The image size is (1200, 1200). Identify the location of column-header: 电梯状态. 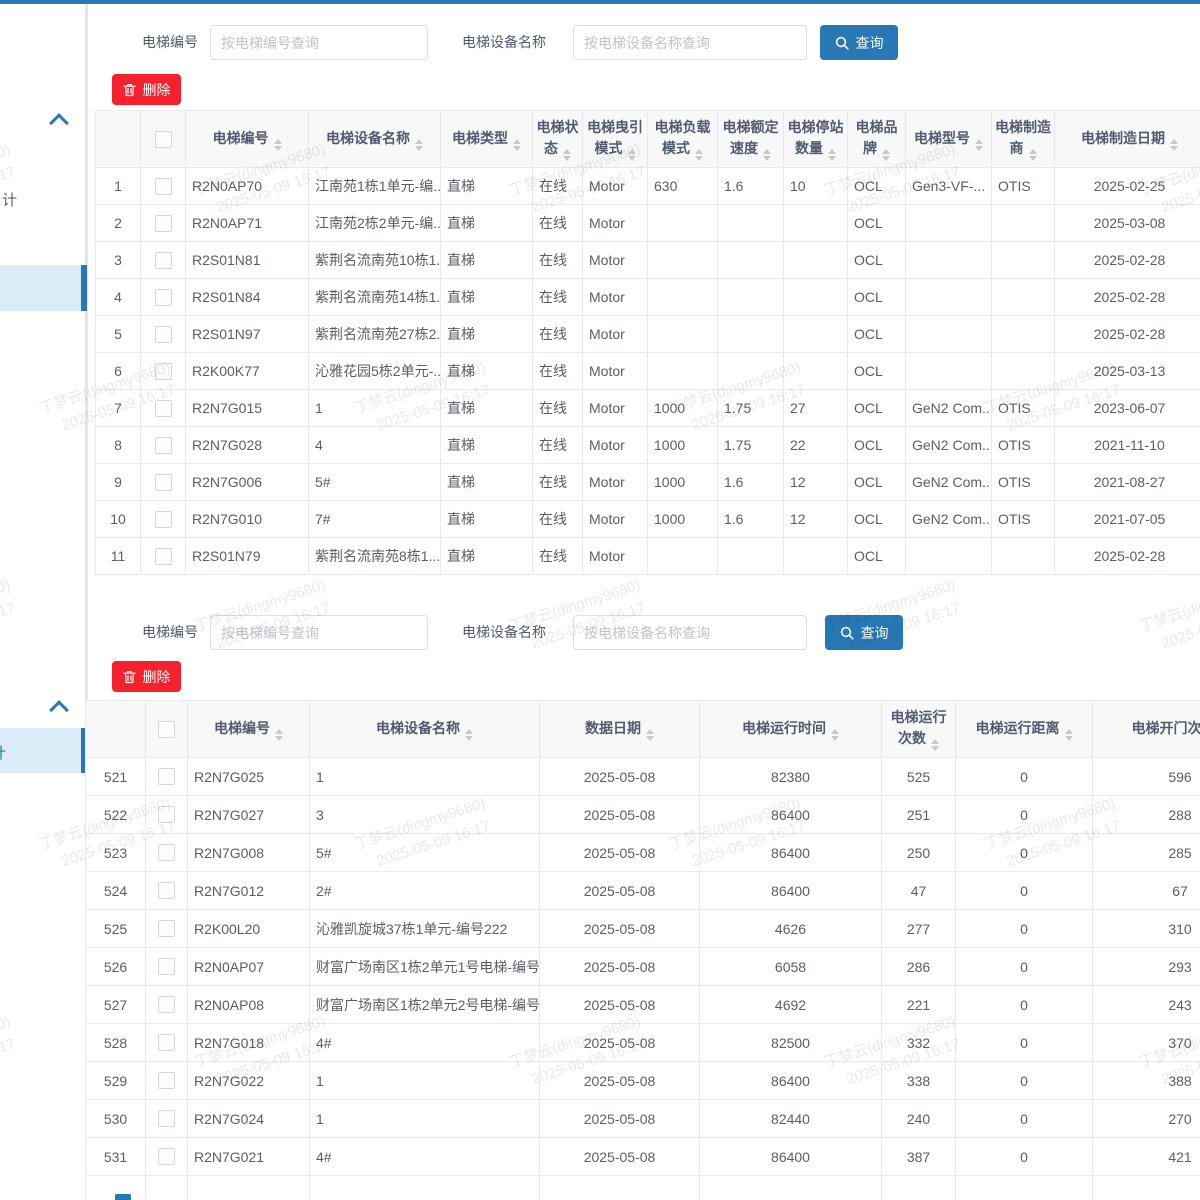
(557, 139).